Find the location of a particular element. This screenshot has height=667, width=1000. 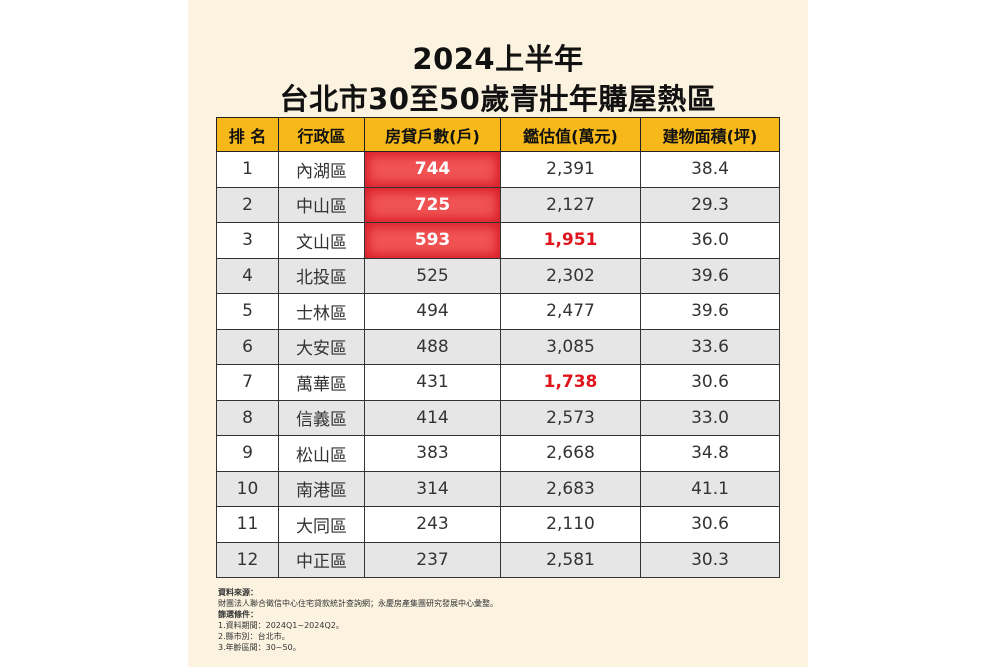

cell-value: 2,683 is located at coordinates (570, 488).